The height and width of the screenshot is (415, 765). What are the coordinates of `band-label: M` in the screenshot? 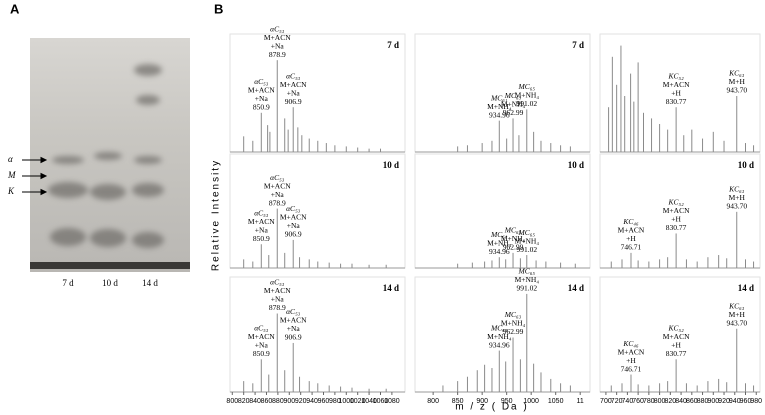 It's located at (11, 175).